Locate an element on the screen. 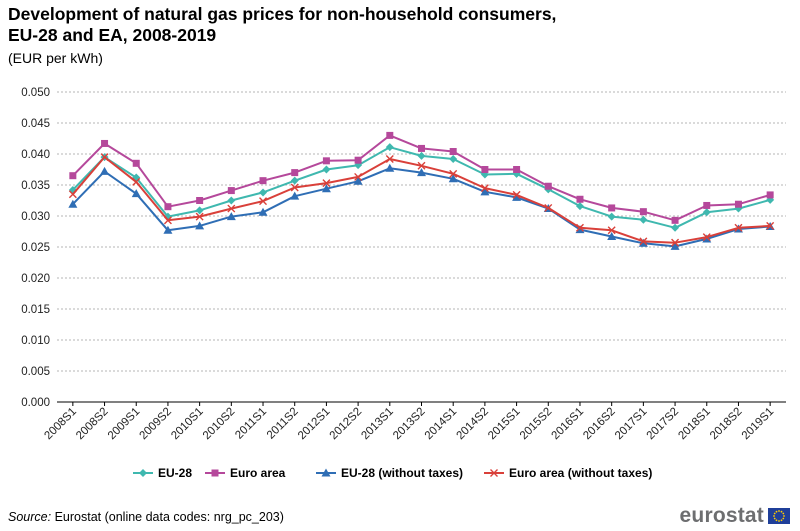 Image resolution: width=800 pixels, height=531 pixels. legend-label: Euro area (without taxes) is located at coordinates (580, 473).